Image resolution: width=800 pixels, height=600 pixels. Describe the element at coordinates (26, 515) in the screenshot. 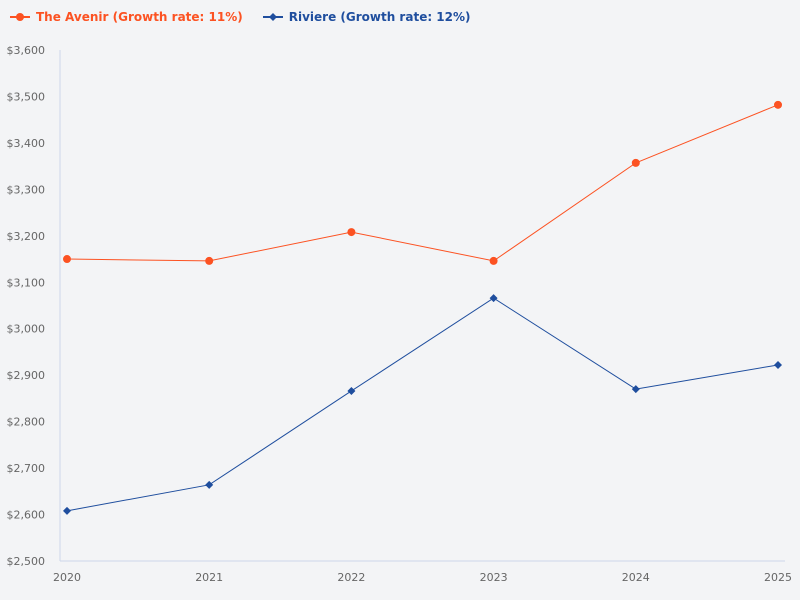

I see `y-tick-label: $2,600` at that location.